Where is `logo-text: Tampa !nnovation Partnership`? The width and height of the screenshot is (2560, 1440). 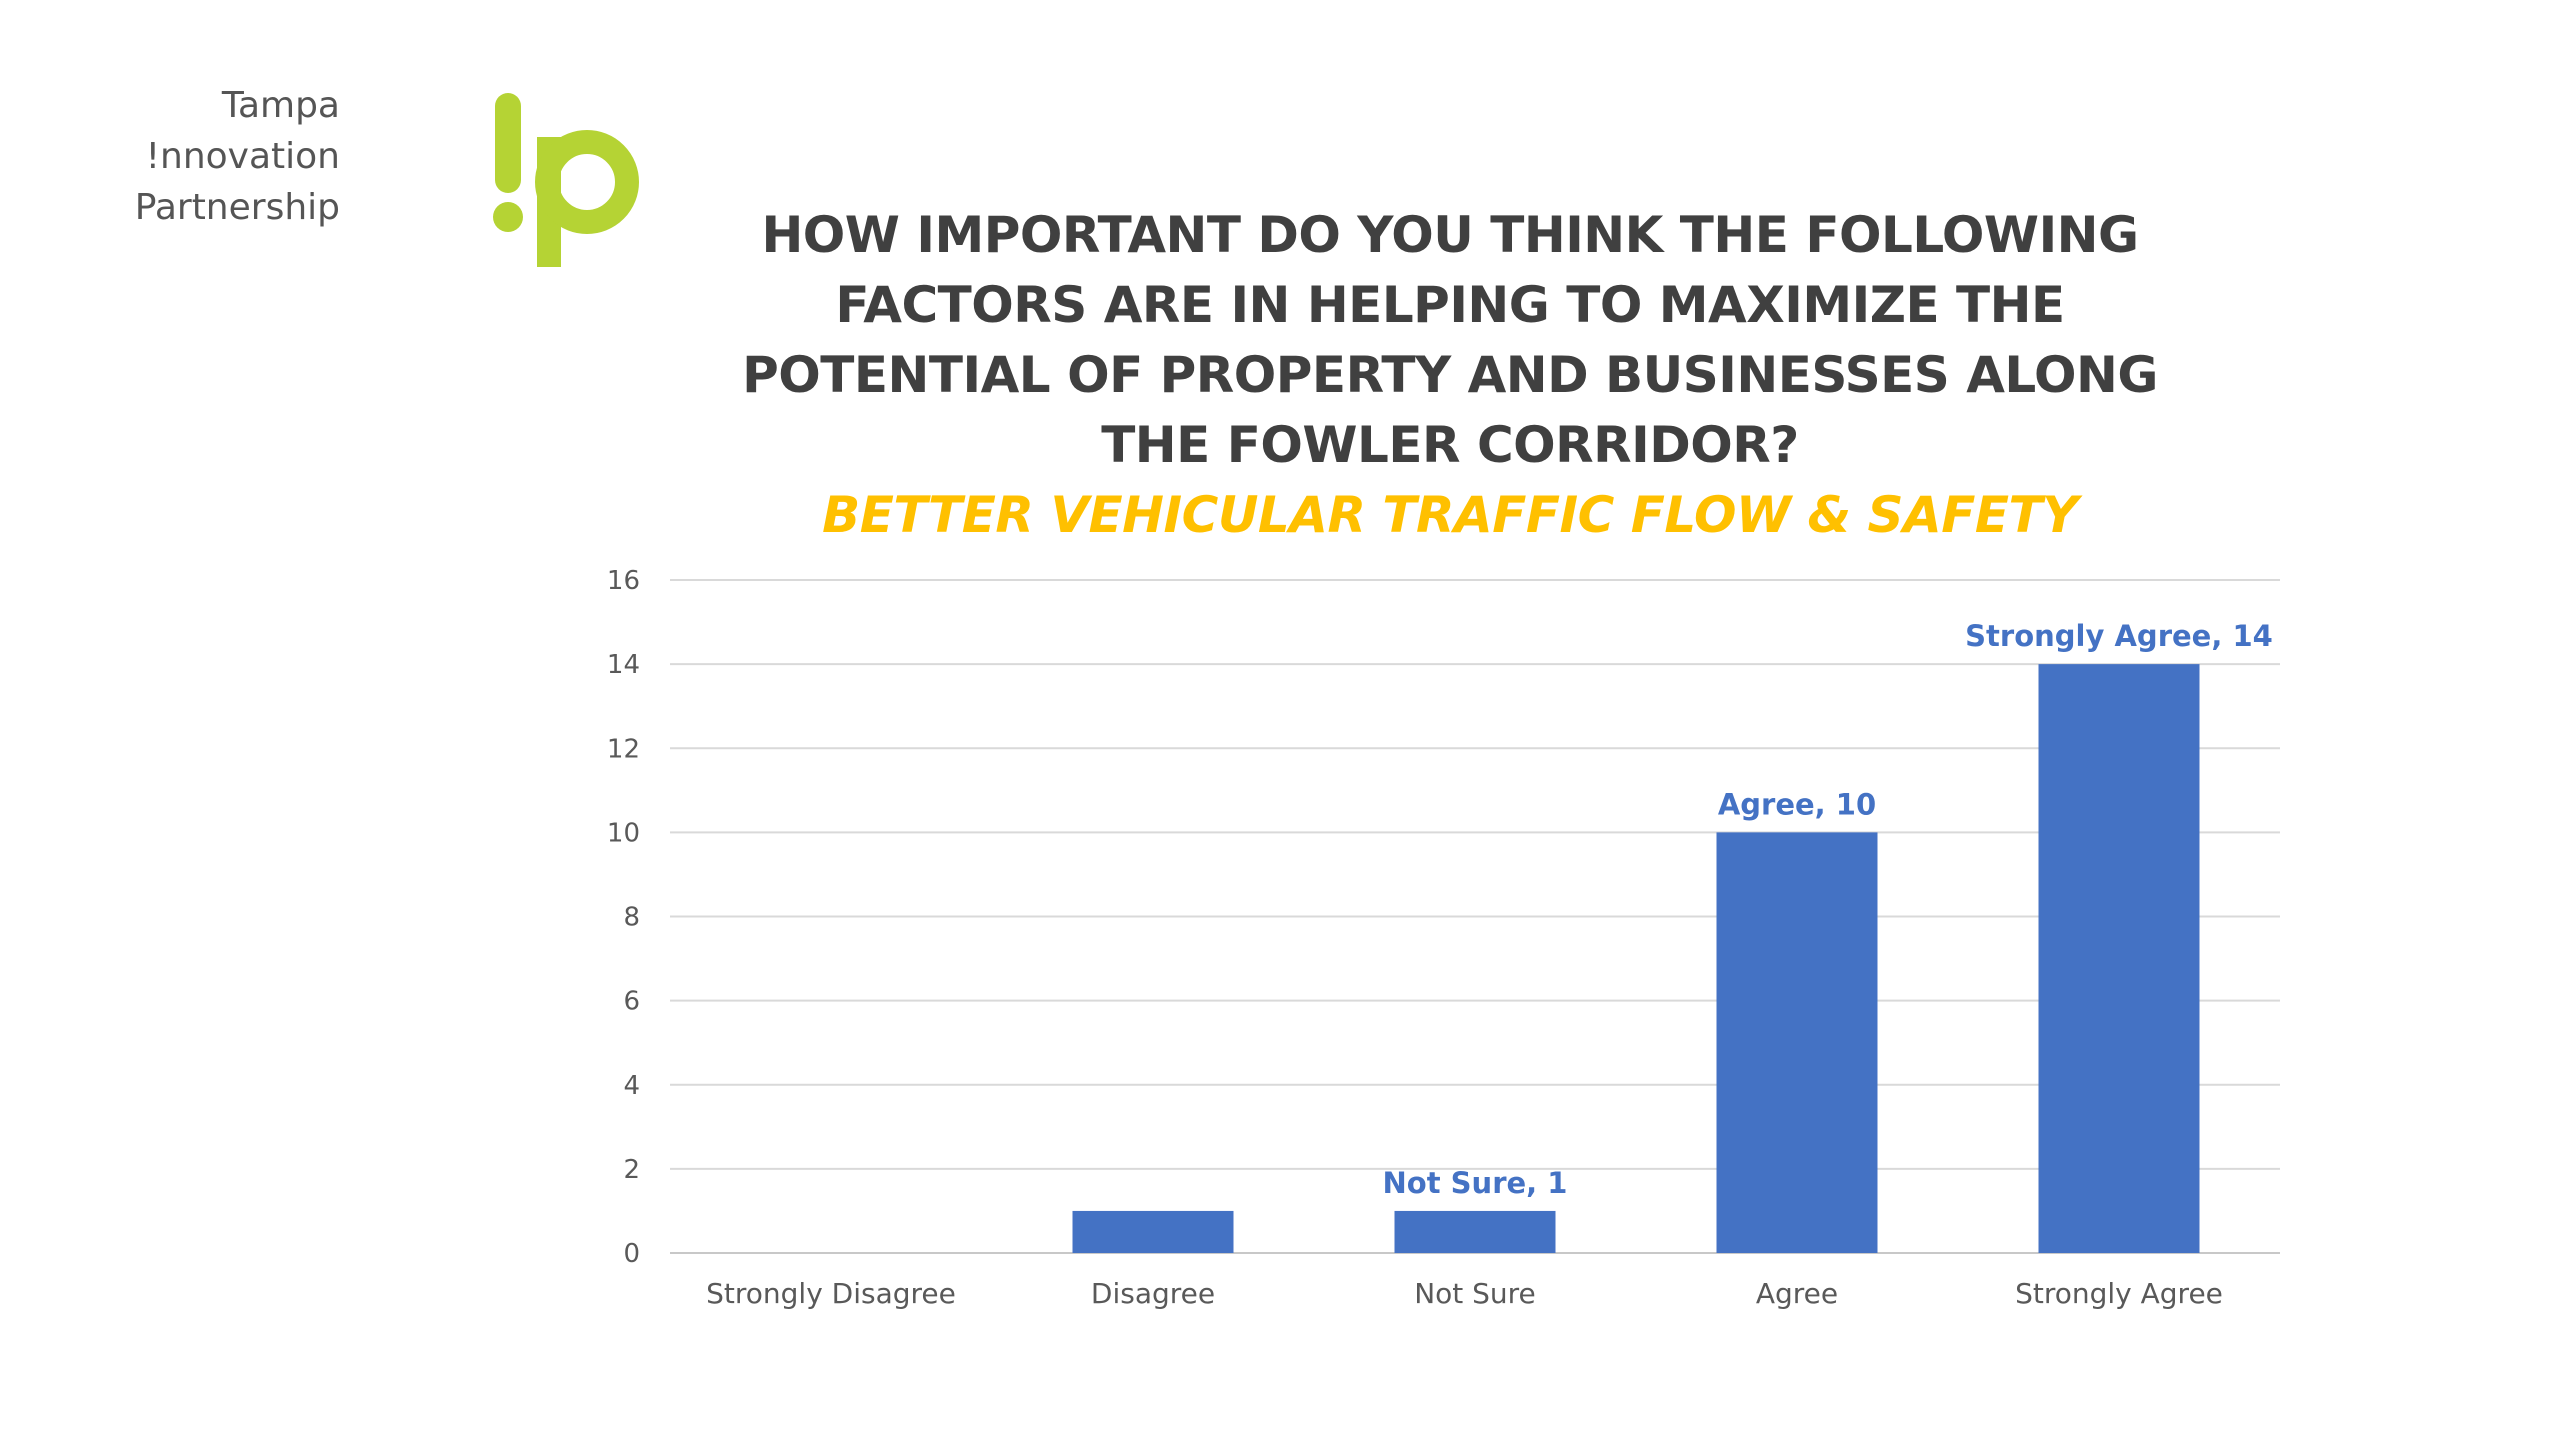 logo-text: Tampa !nnovation Partnership is located at coordinates (237, 156).